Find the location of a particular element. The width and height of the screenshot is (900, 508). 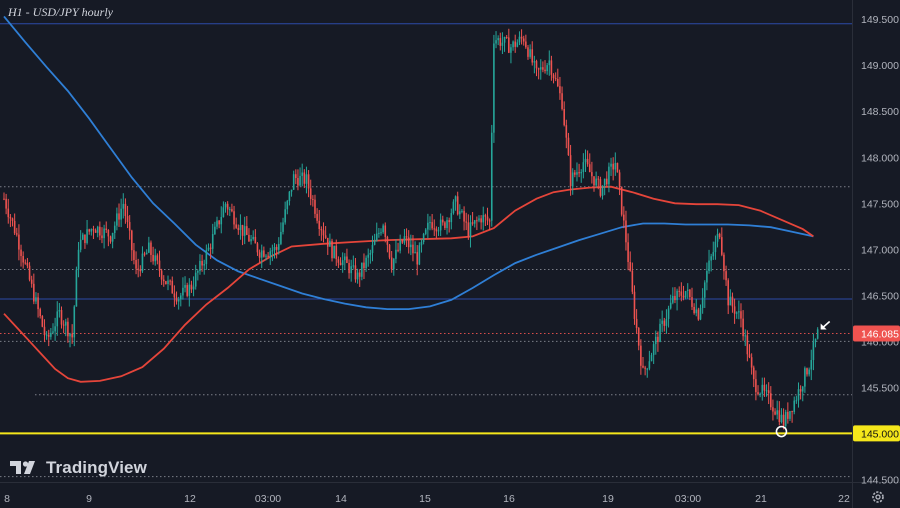

gear-icon is located at coordinates (878, 497).